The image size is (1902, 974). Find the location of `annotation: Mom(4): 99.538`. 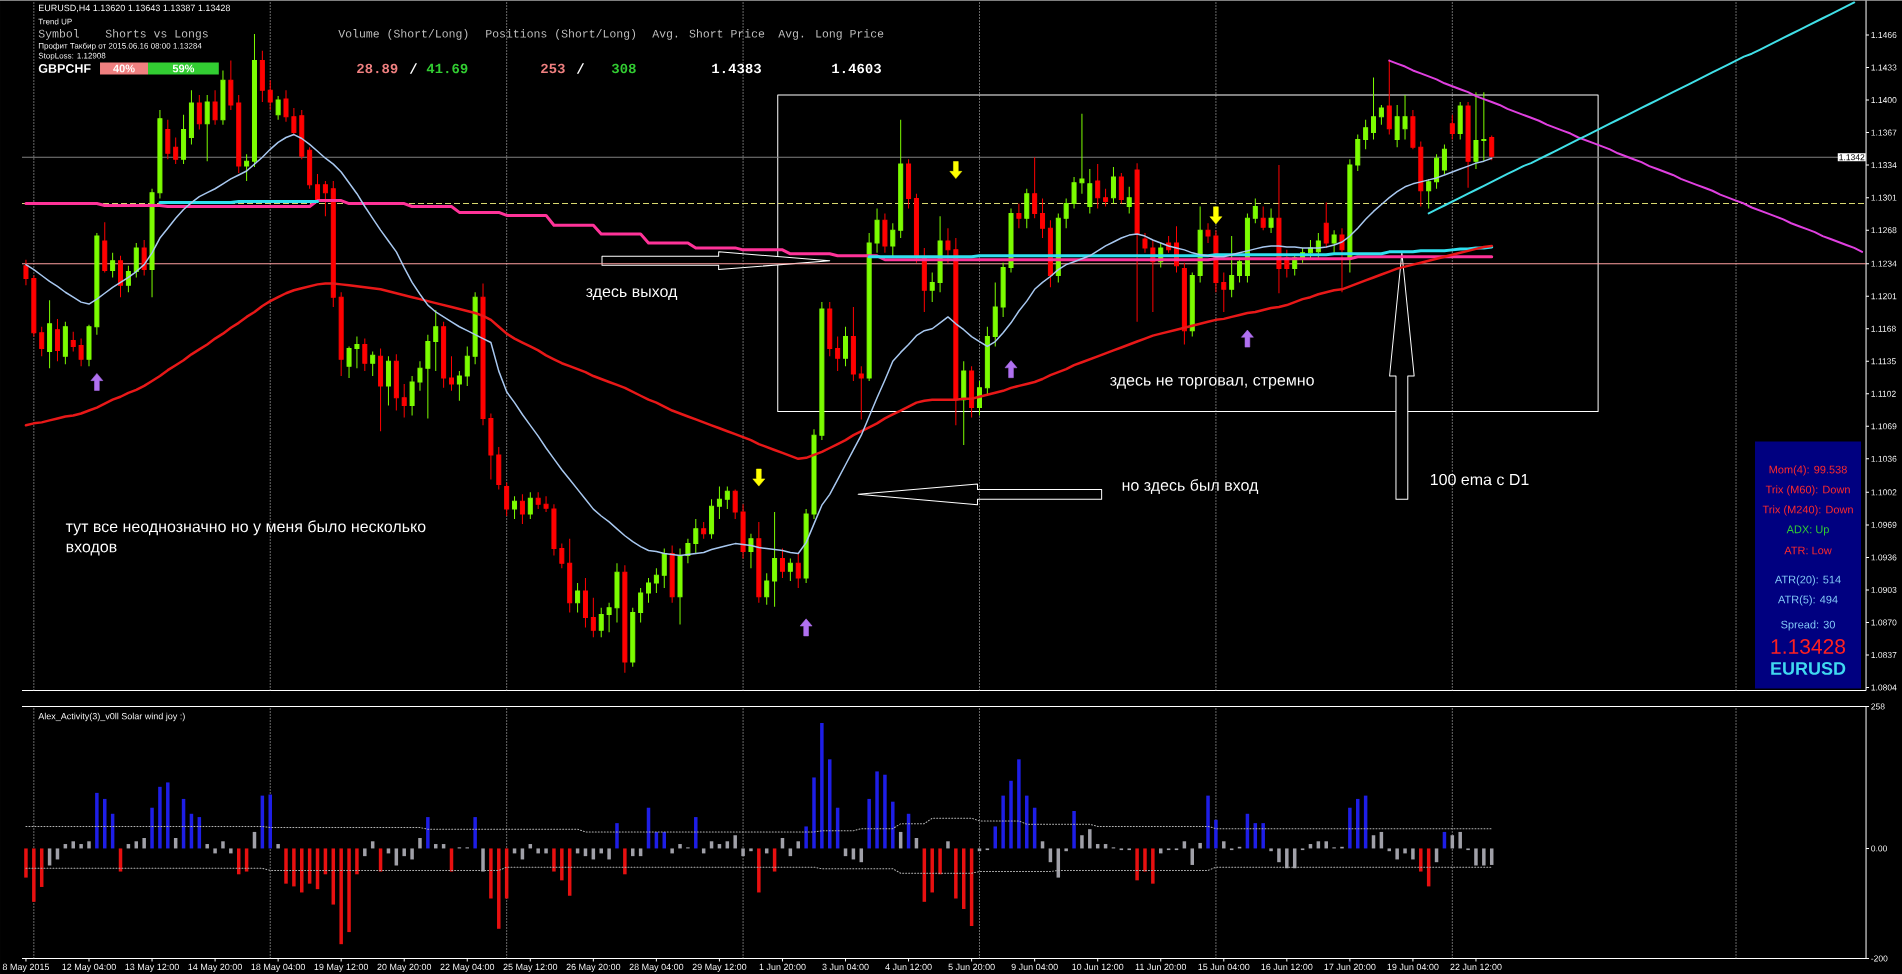

annotation: Mom(4): 99.538 is located at coordinates (1808, 470).